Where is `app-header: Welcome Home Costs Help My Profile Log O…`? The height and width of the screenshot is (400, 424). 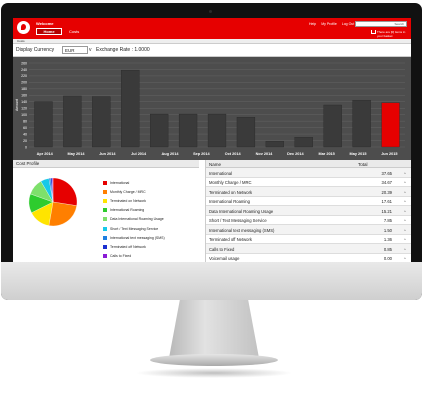
app-header: Welcome Home Costs Help My Profile Log O… is located at coordinates (212, 28).